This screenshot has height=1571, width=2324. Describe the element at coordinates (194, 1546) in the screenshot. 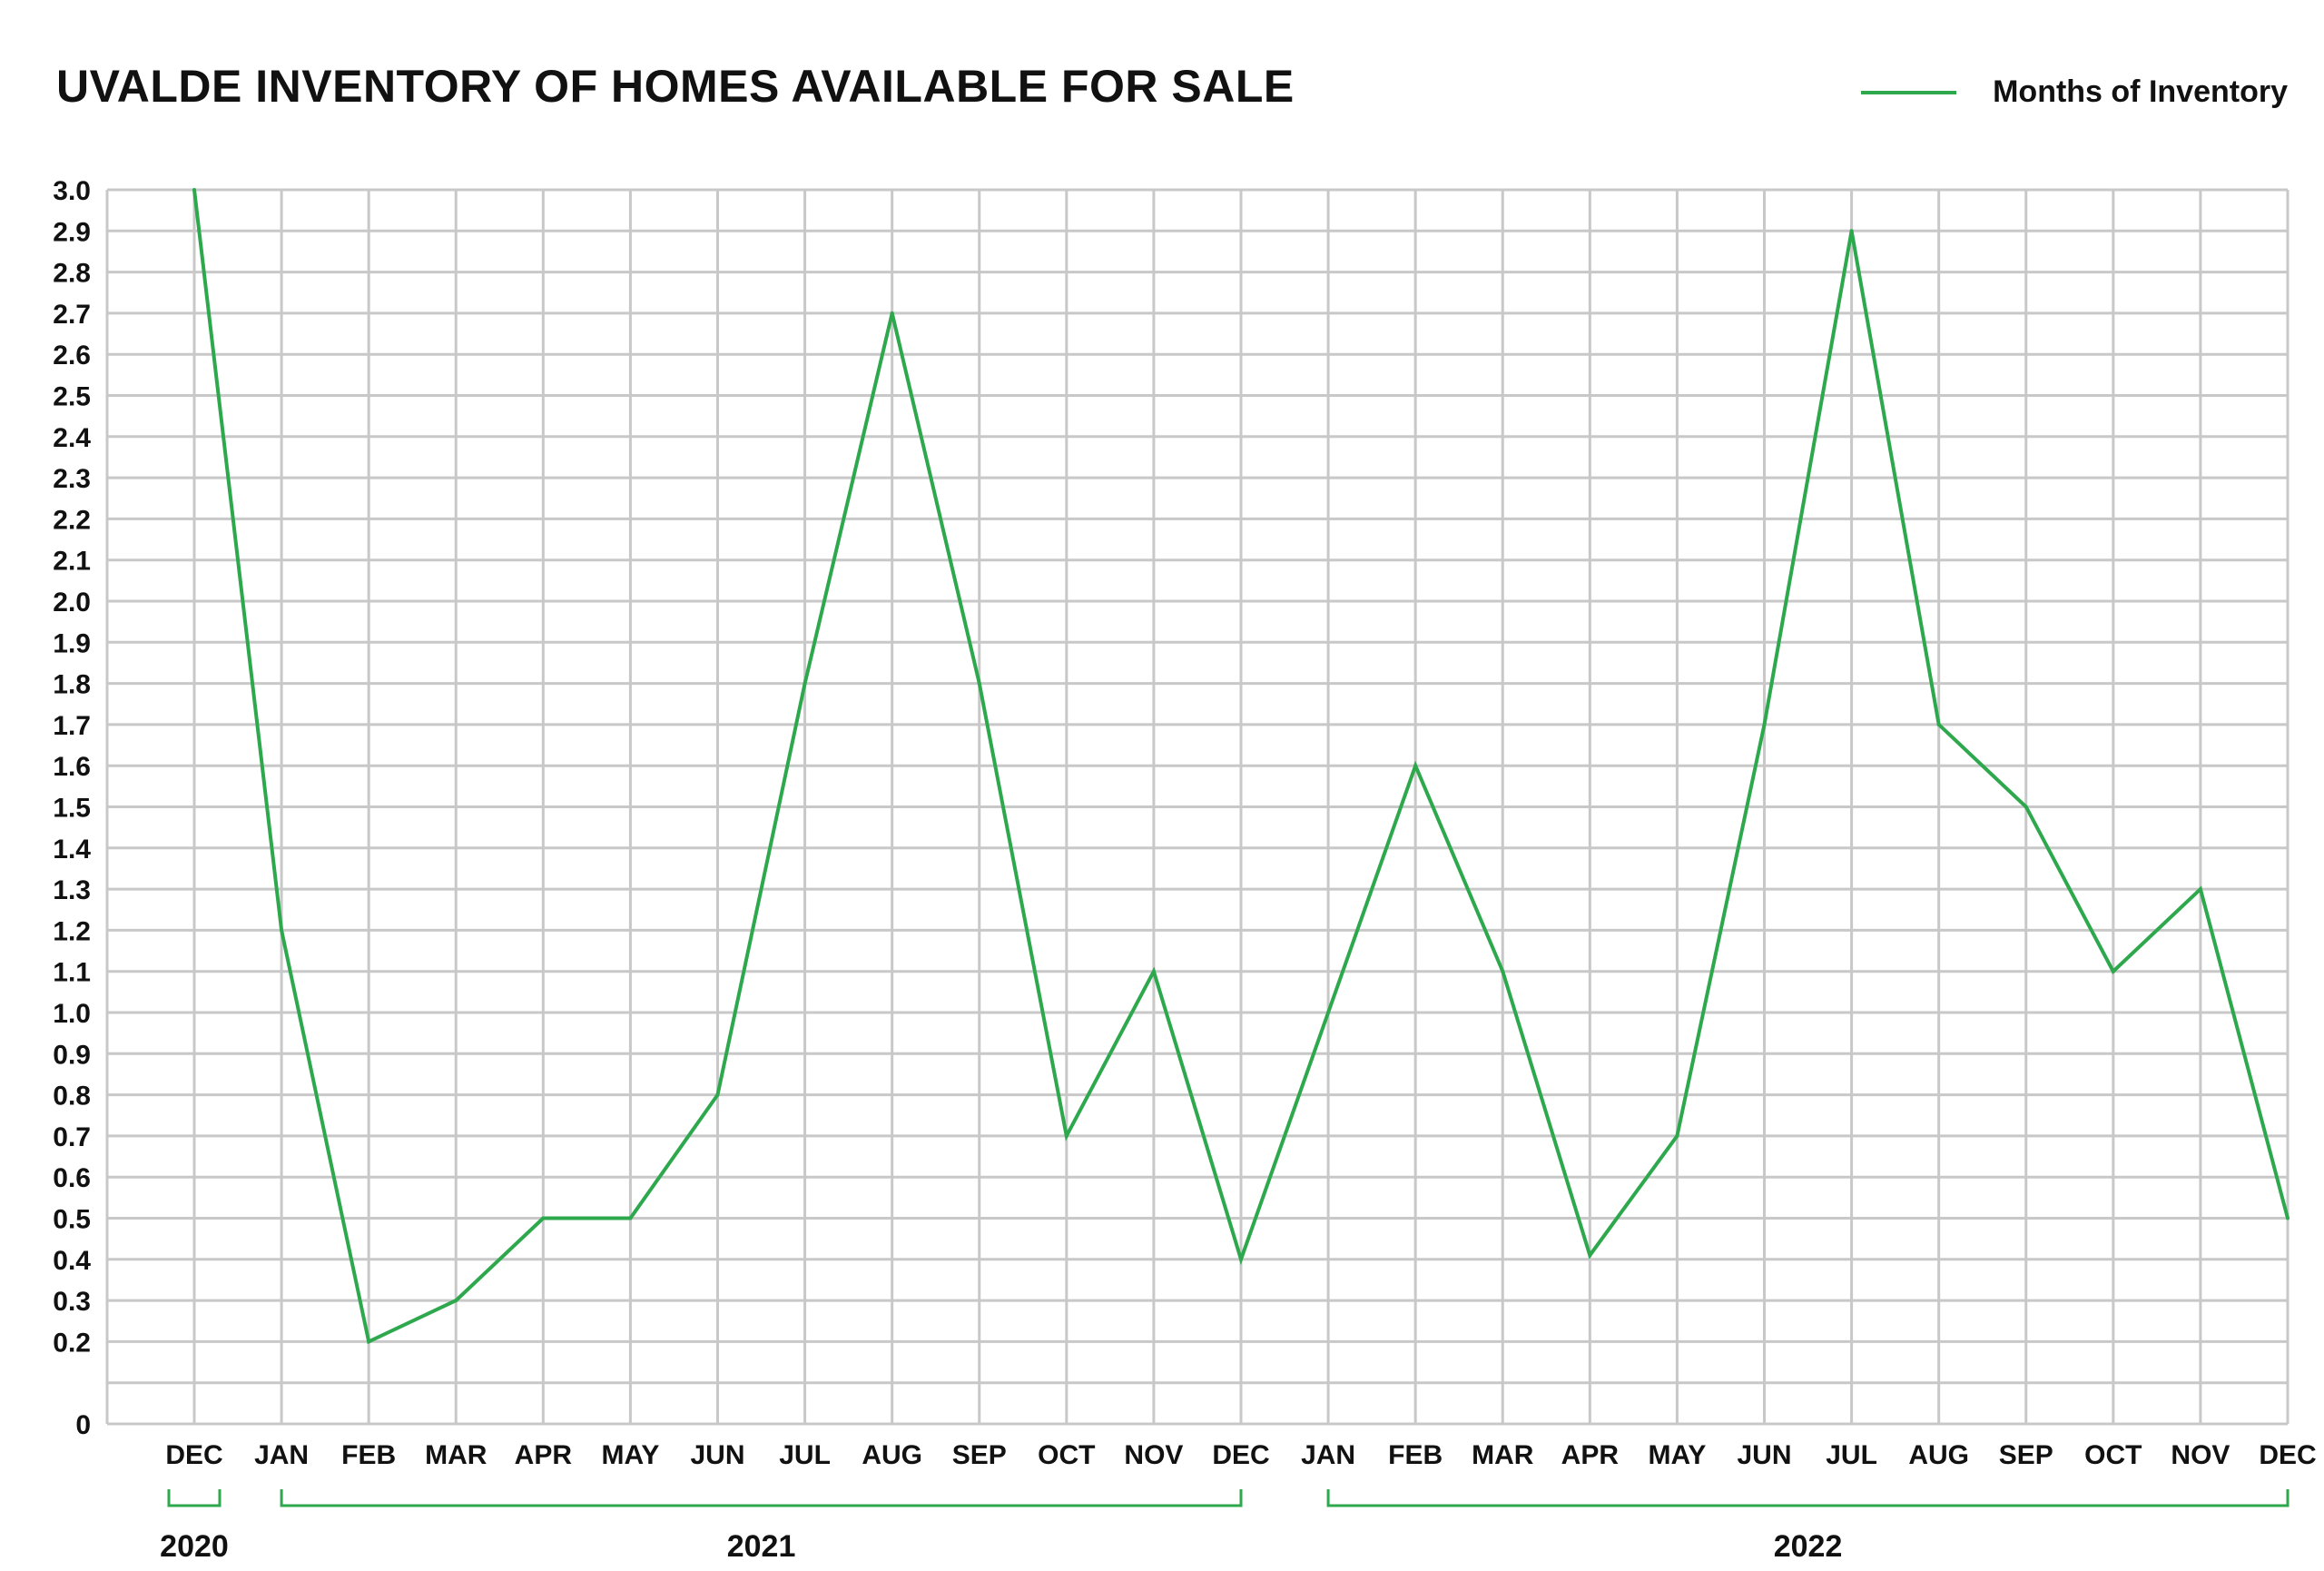

I see `year-label: 2020` at that location.